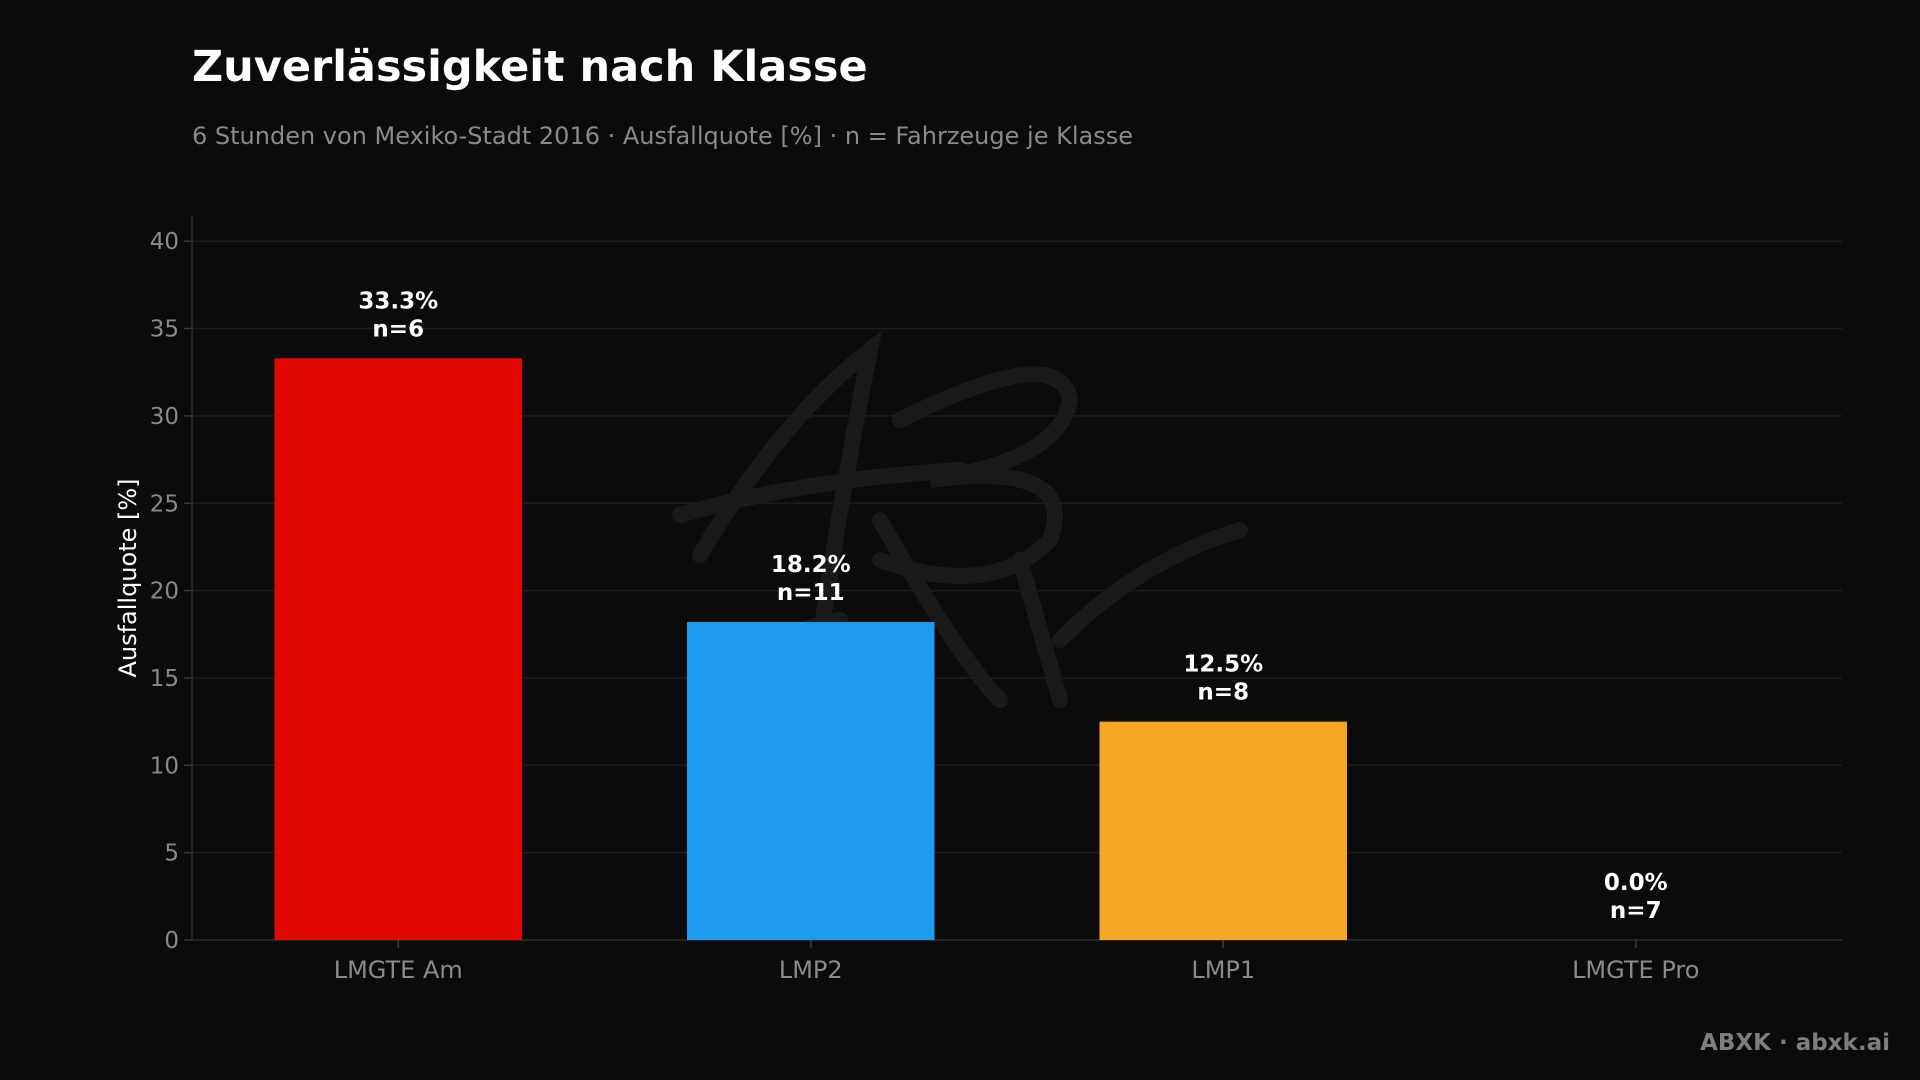 The height and width of the screenshot is (1080, 1920). I want to click on data-label-n: n=8, so click(1223, 693).